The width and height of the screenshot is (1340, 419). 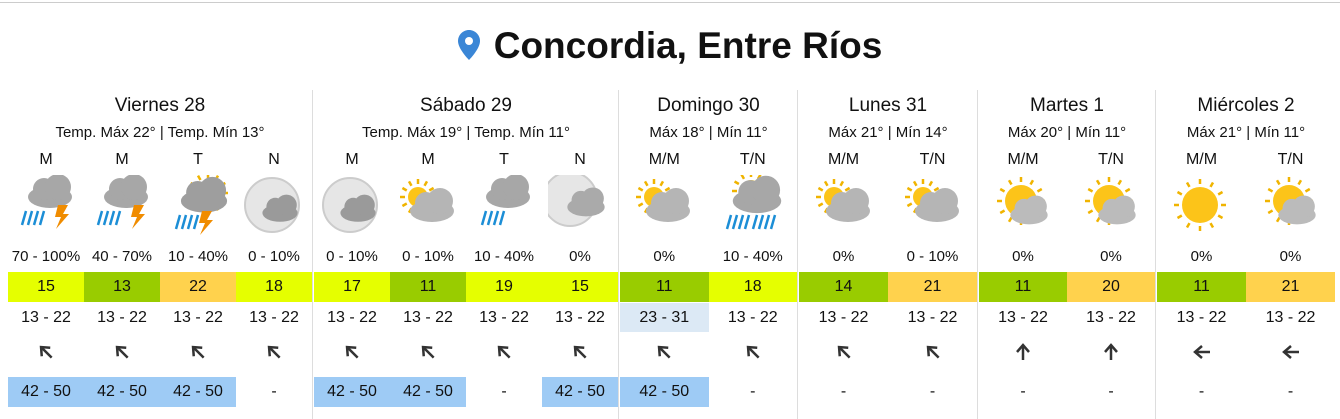 What do you see at coordinates (1111, 287) in the screenshot?
I see `temp-value: 20` at bounding box center [1111, 287].